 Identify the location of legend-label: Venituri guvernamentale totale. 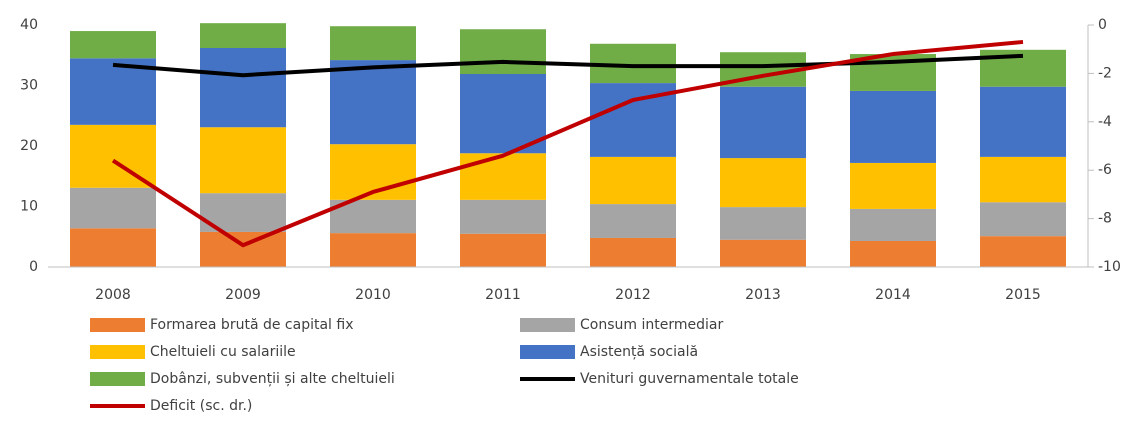
(689, 379).